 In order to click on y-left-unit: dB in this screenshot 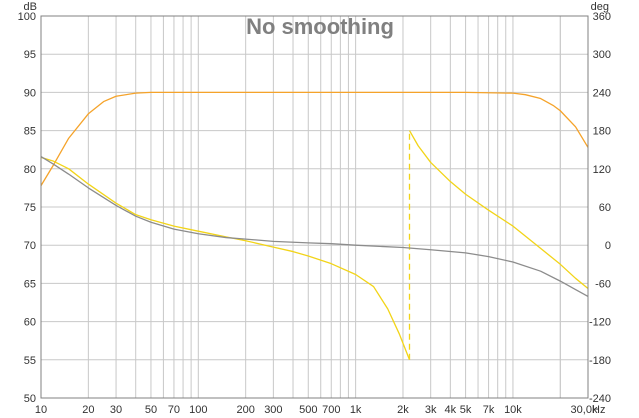, I will do `click(30, 7)`.